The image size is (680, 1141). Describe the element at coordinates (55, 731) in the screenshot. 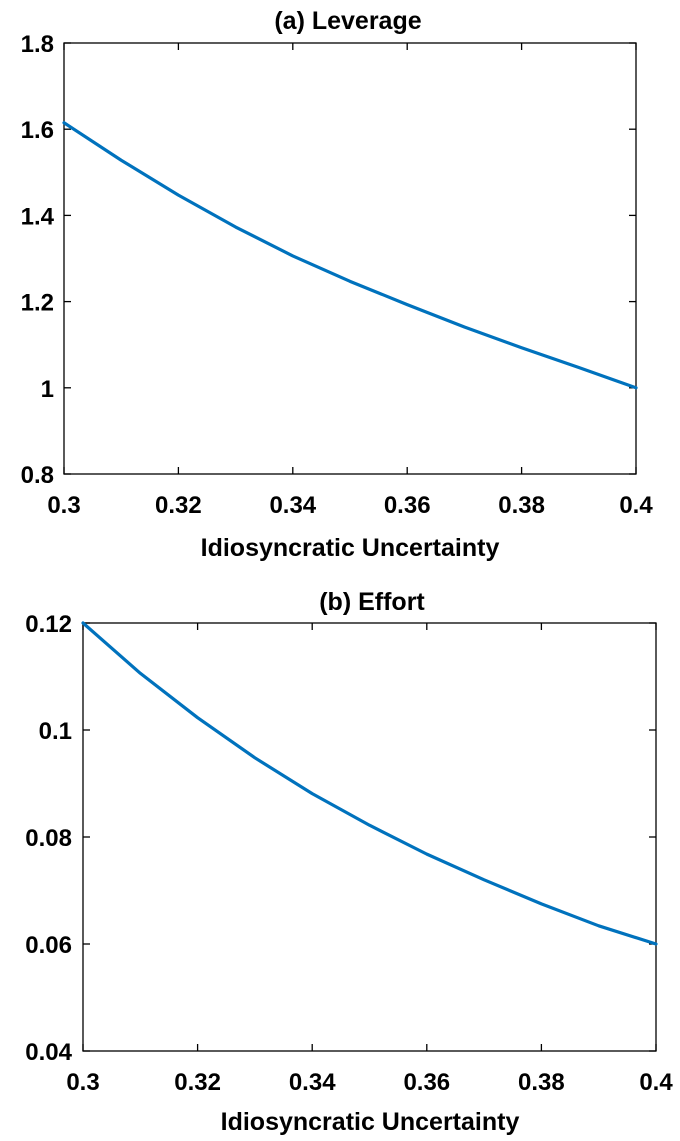

I see `y-tick-label: 0.1` at that location.